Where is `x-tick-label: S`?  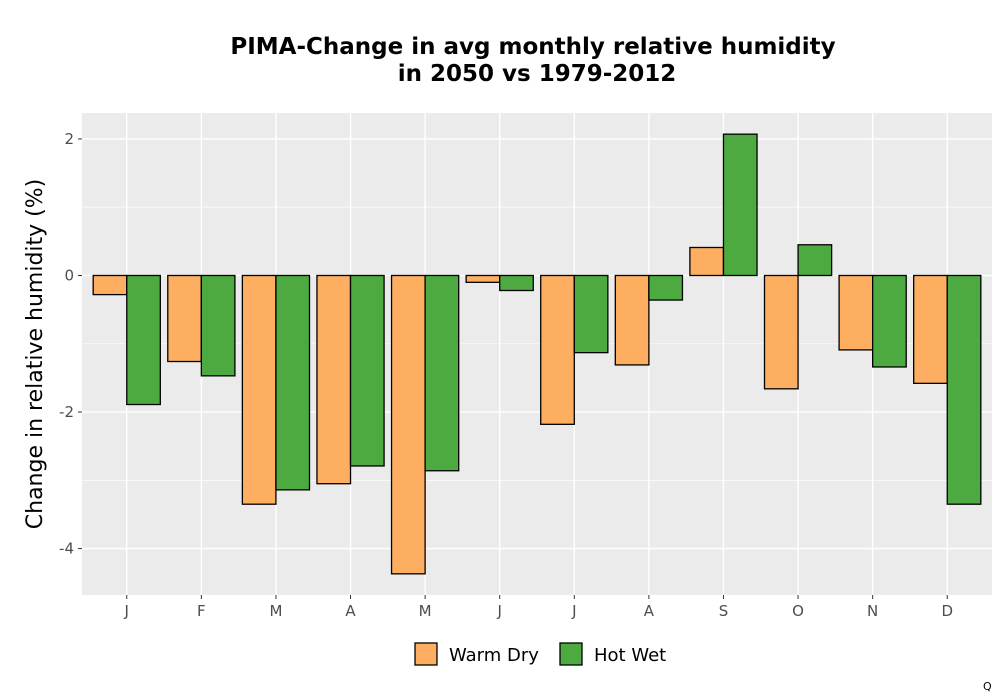
x-tick-label: S is located at coordinates (724, 611).